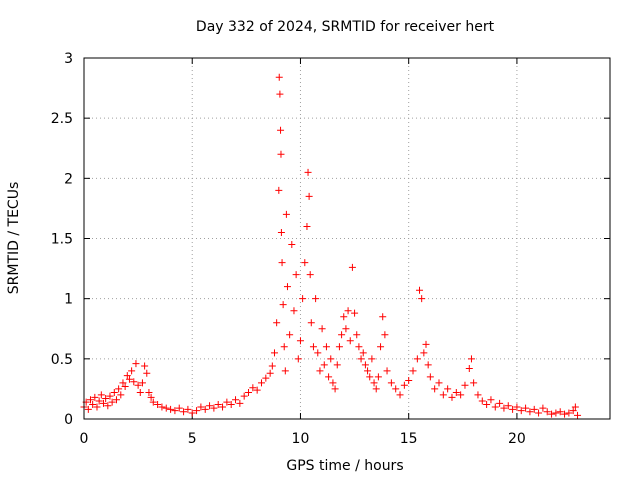 This screenshot has width=640, height=480. What do you see at coordinates (14, 238) in the screenshot?
I see `y-axis-label: SRMTID / TECUs` at bounding box center [14, 238].